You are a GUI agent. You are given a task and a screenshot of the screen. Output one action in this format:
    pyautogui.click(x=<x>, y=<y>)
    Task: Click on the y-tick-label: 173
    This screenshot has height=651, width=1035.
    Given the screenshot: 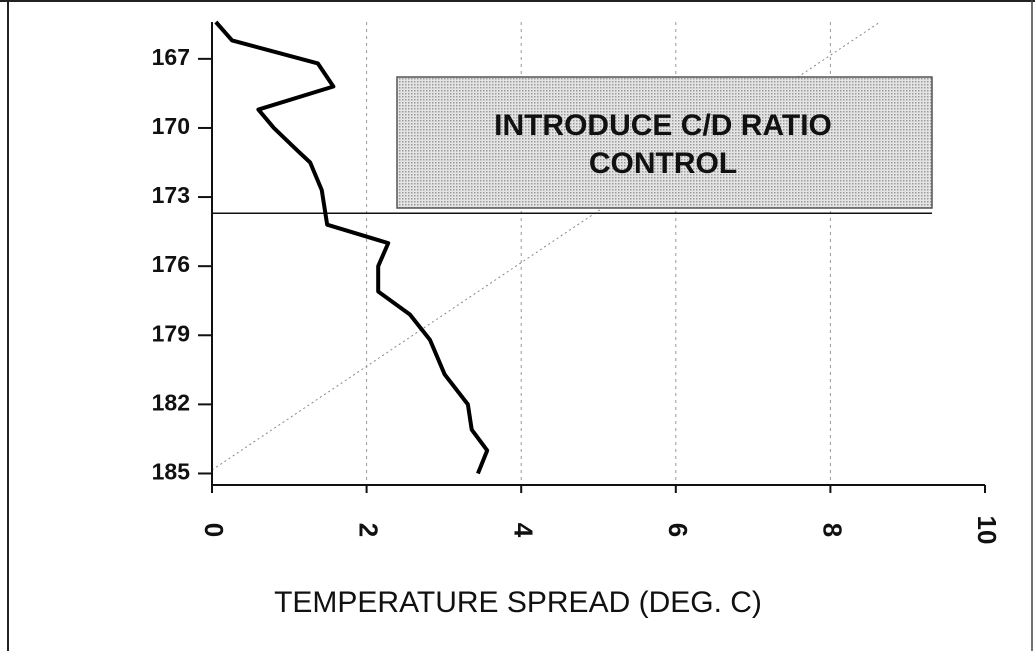 What is the action you would take?
    pyautogui.click(x=171, y=195)
    